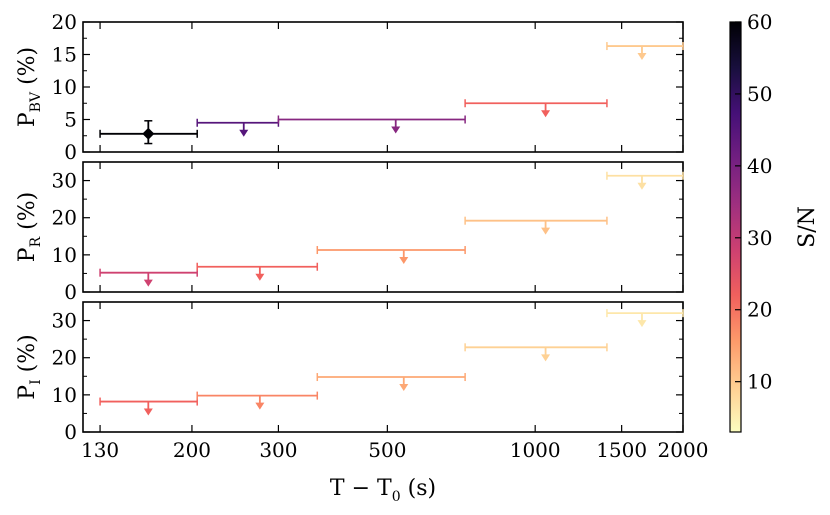  I want to click on x-axis-label-tail: (s), so click(418, 488).